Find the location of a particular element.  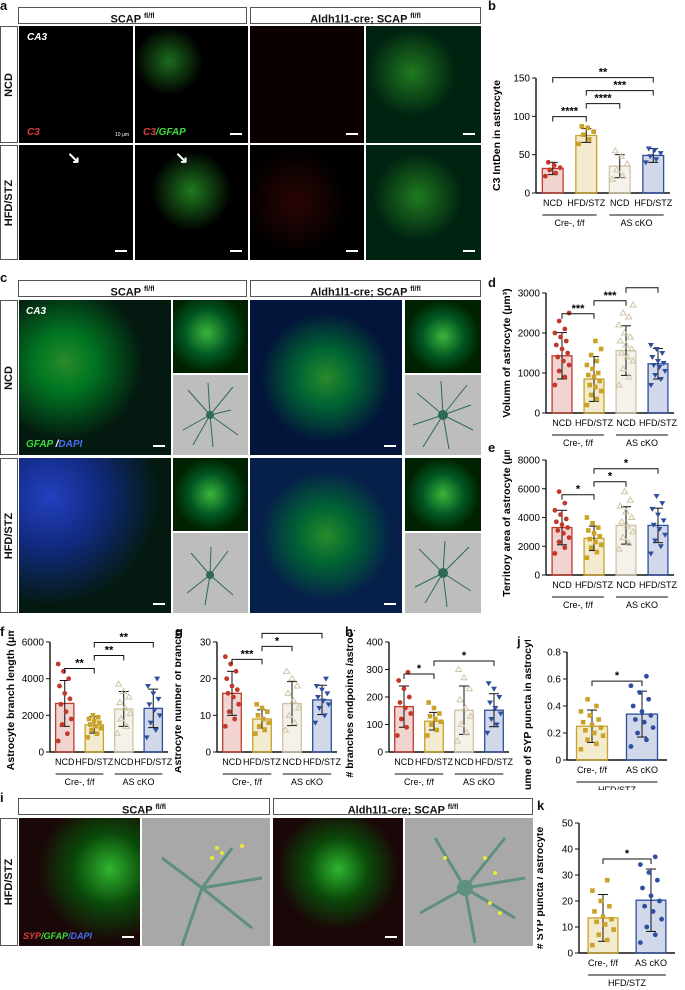

image-c-ncd-render-ctrl is located at coordinates (210, 415).